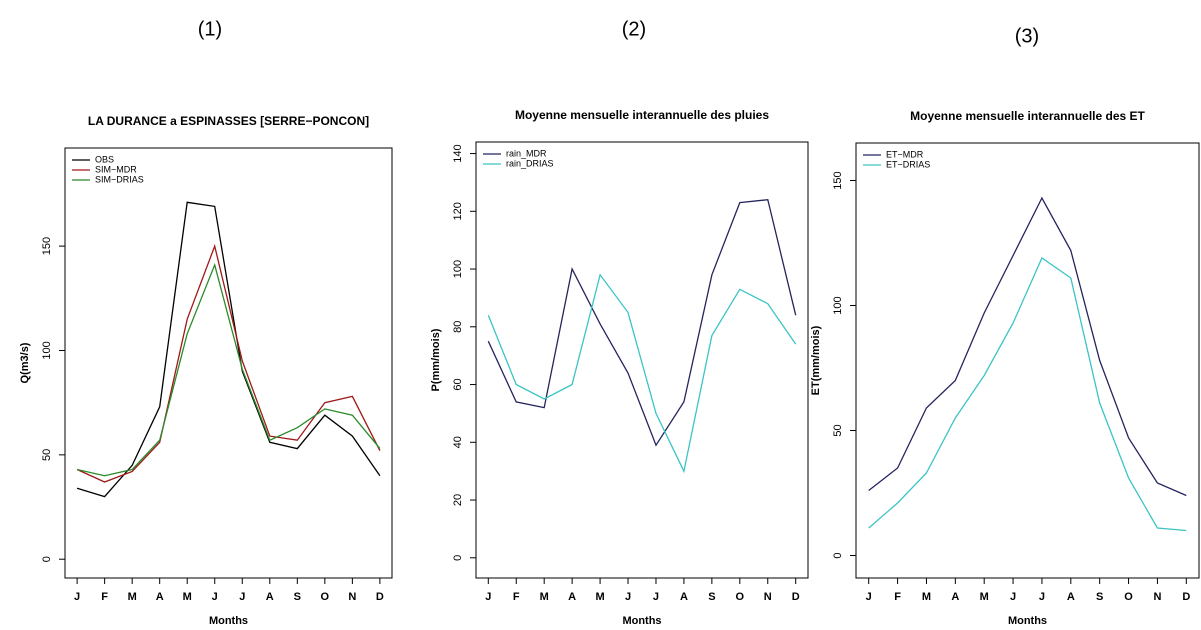  Describe the element at coordinates (116, 169) in the screenshot. I see `legend-label: SIM−MDR` at that location.